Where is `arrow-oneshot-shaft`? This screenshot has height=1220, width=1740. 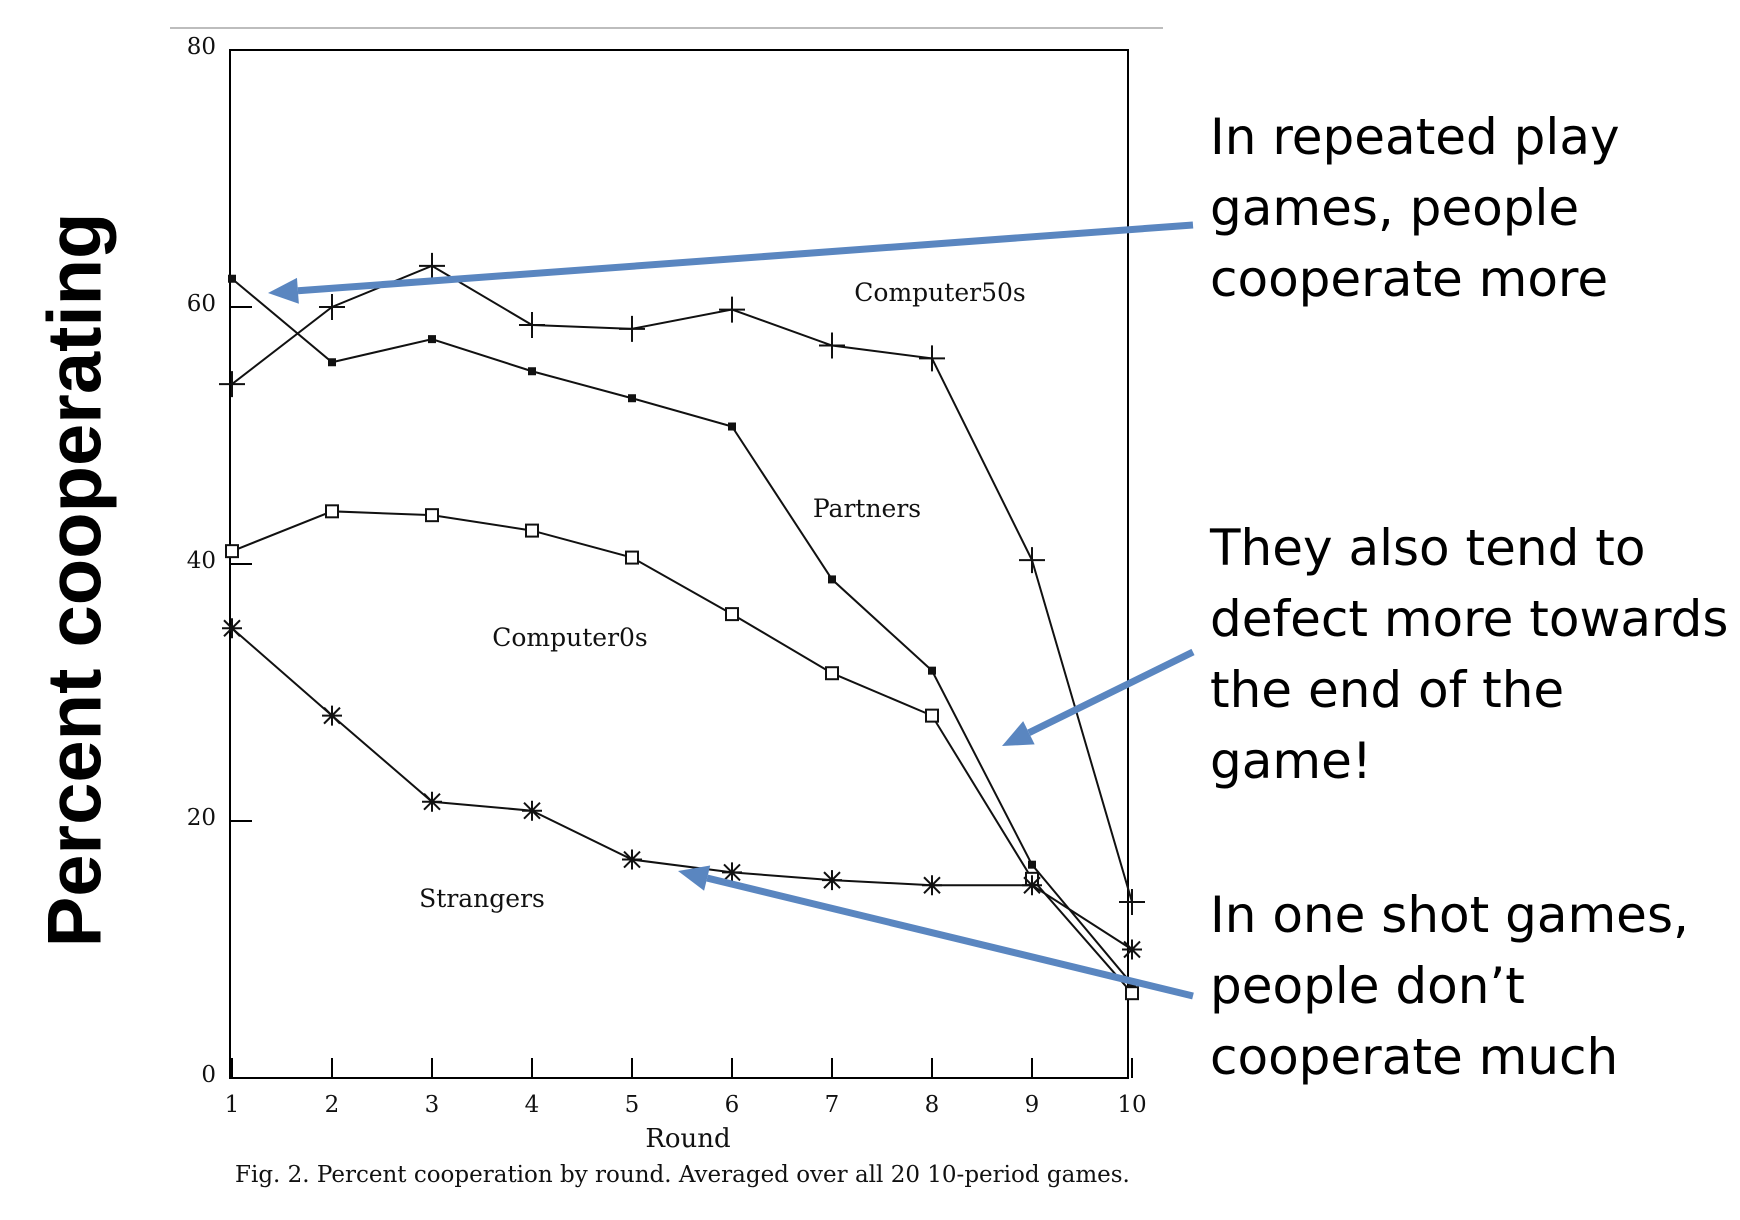 arrow-oneshot-shaft is located at coordinates (950, 937).